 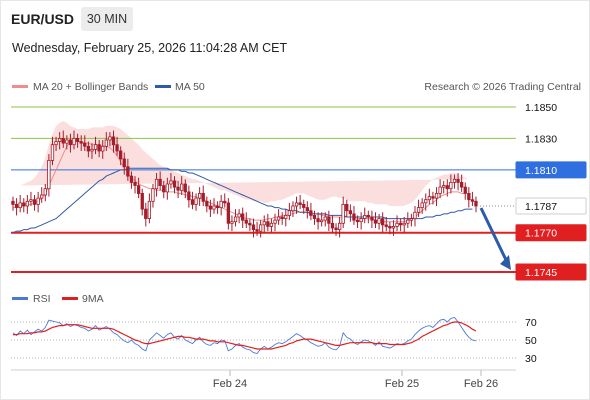 I want to click on rsi-plot: 70 50 30, so click(x=274, y=340).